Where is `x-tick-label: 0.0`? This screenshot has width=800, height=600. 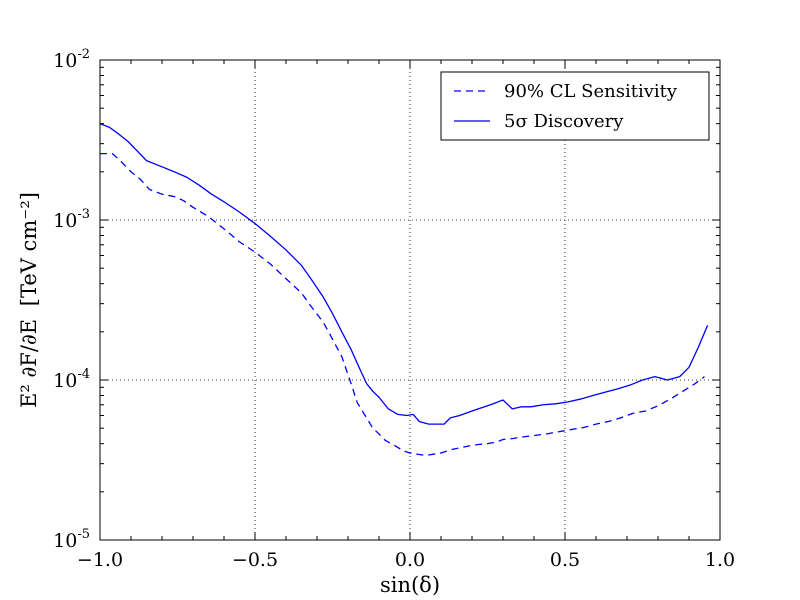 x-tick-label: 0.0 is located at coordinates (410, 560).